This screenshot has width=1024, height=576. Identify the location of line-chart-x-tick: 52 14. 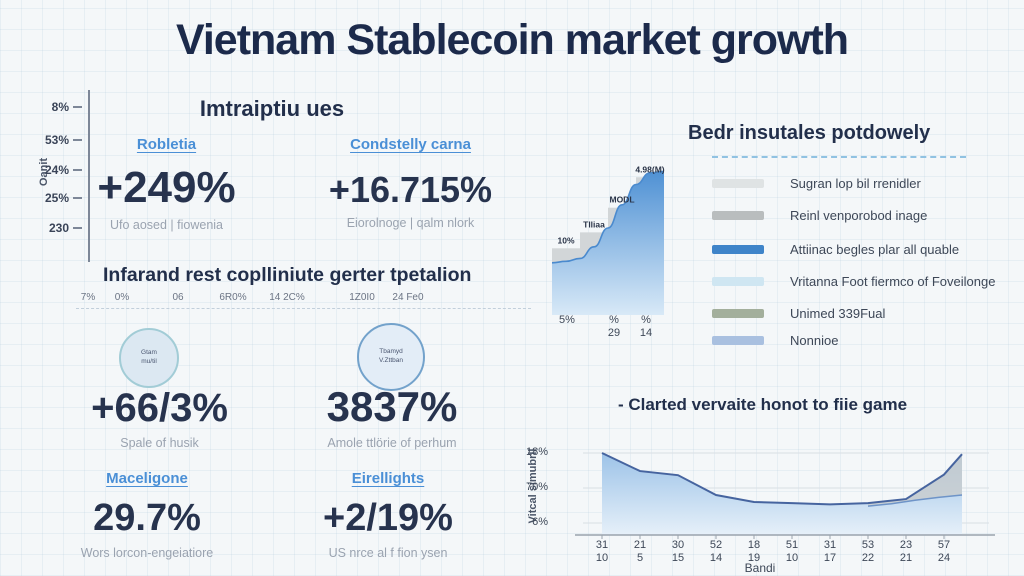
(716, 551).